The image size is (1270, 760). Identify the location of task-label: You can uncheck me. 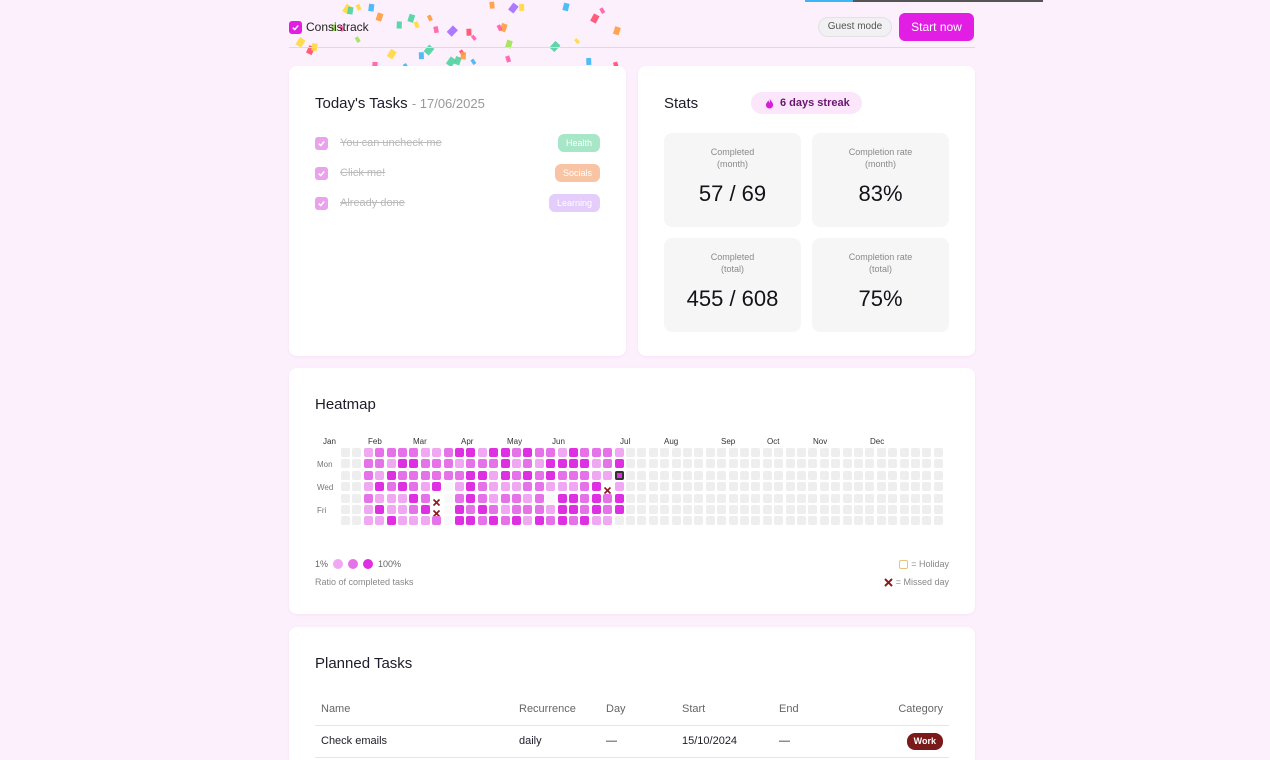
(391, 143).